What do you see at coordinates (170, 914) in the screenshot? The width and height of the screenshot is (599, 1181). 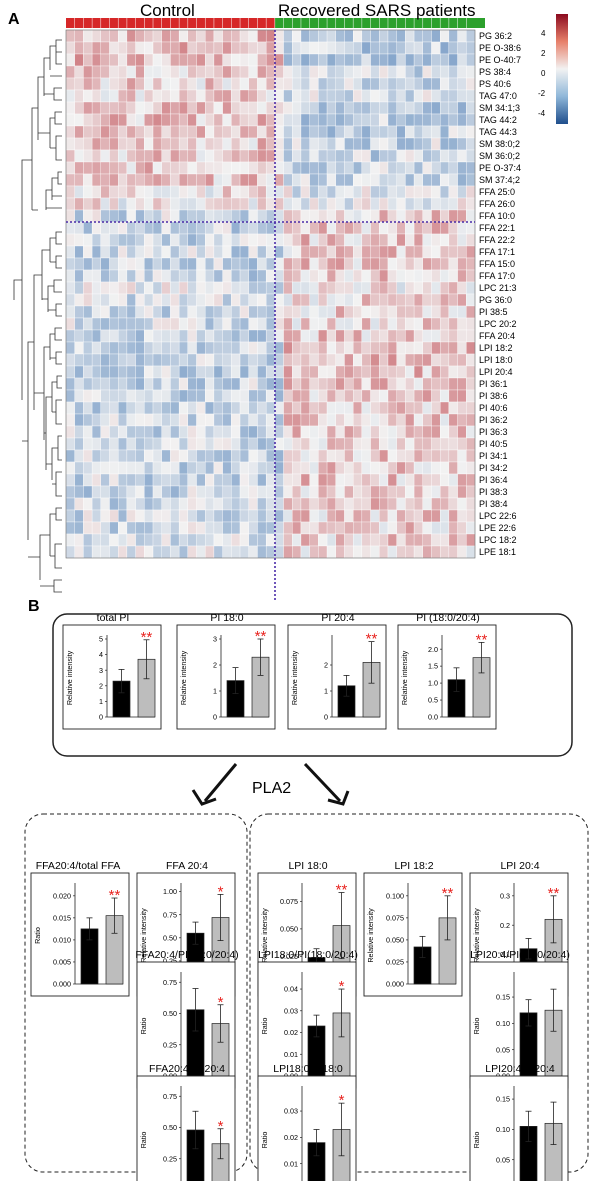 I see `y-tick-label: 0.75` at bounding box center [170, 914].